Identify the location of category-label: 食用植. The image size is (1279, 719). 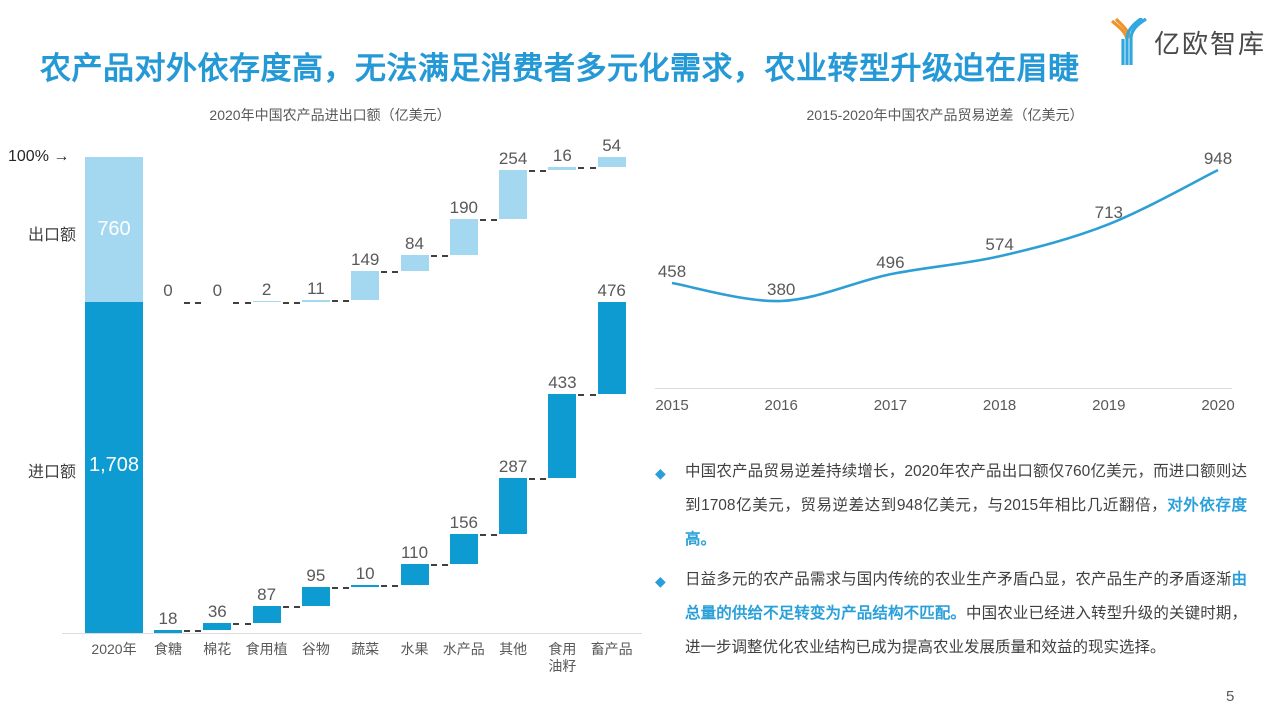
(266, 649).